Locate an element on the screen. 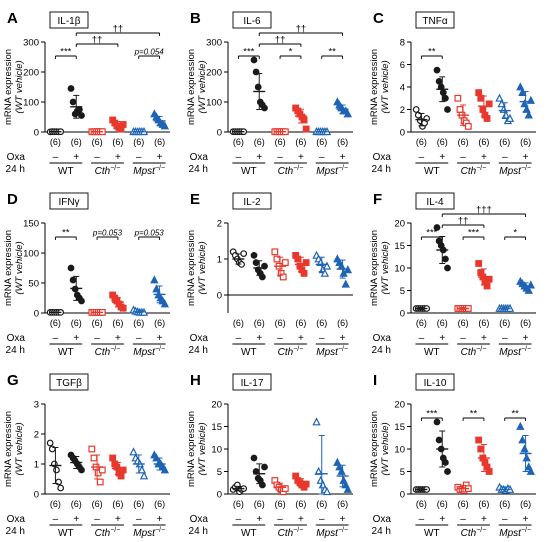 The image size is (550, 542). sig-label: ††† is located at coordinates (484, 210).